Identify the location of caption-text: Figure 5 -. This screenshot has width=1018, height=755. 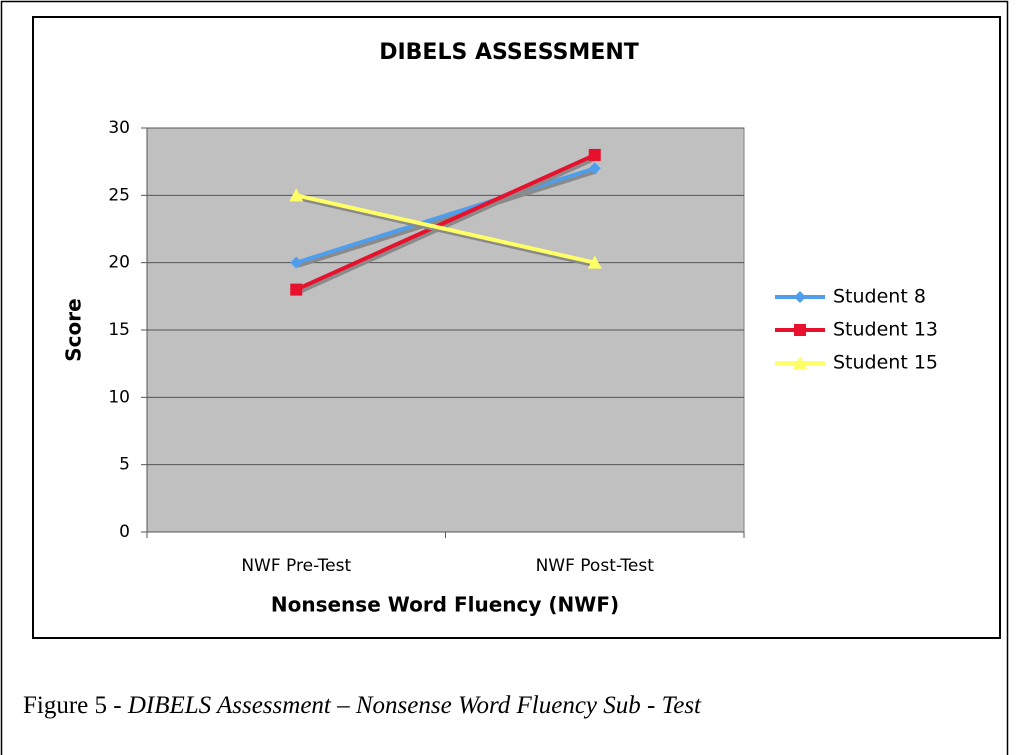
(75, 705).